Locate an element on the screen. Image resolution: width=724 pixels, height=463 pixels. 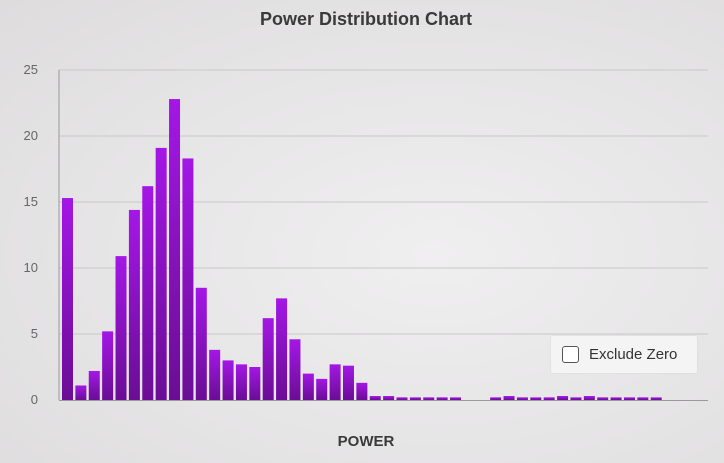
y-tick-label: 25 is located at coordinates (31, 69).